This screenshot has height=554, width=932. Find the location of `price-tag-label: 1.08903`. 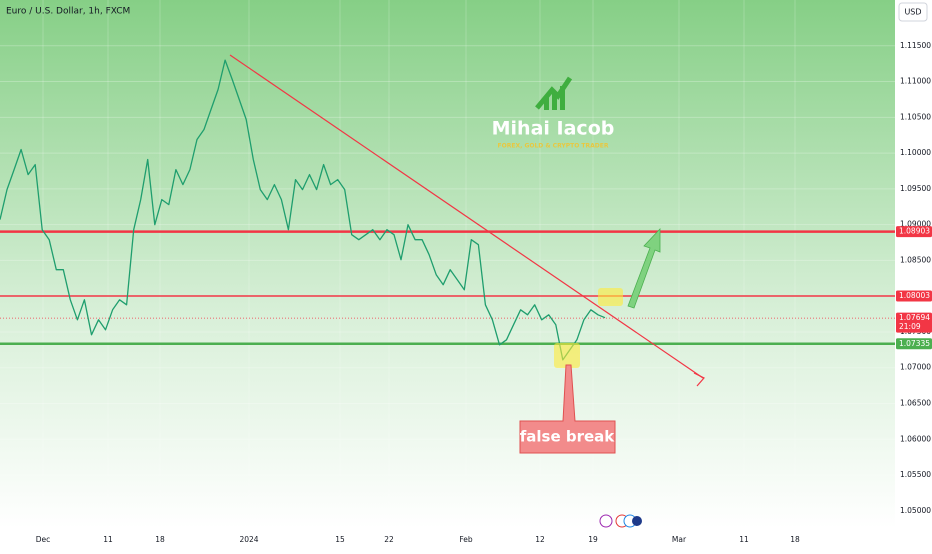

price-tag-label: 1.08903 is located at coordinates (914, 231).